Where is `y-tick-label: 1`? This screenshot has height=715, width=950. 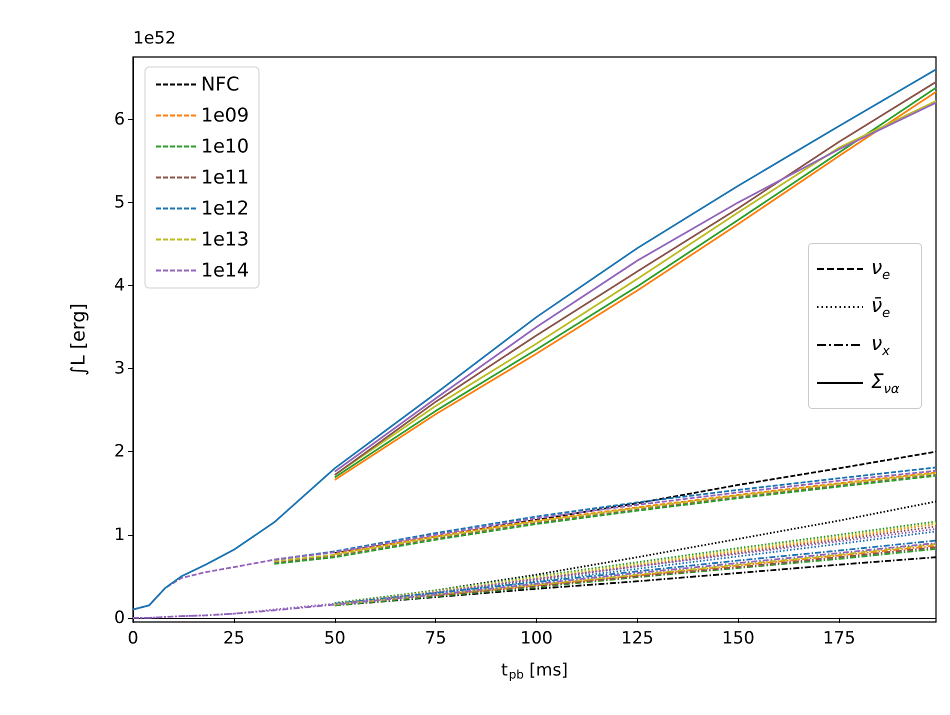 y-tick-label: 1 is located at coordinates (119, 534).